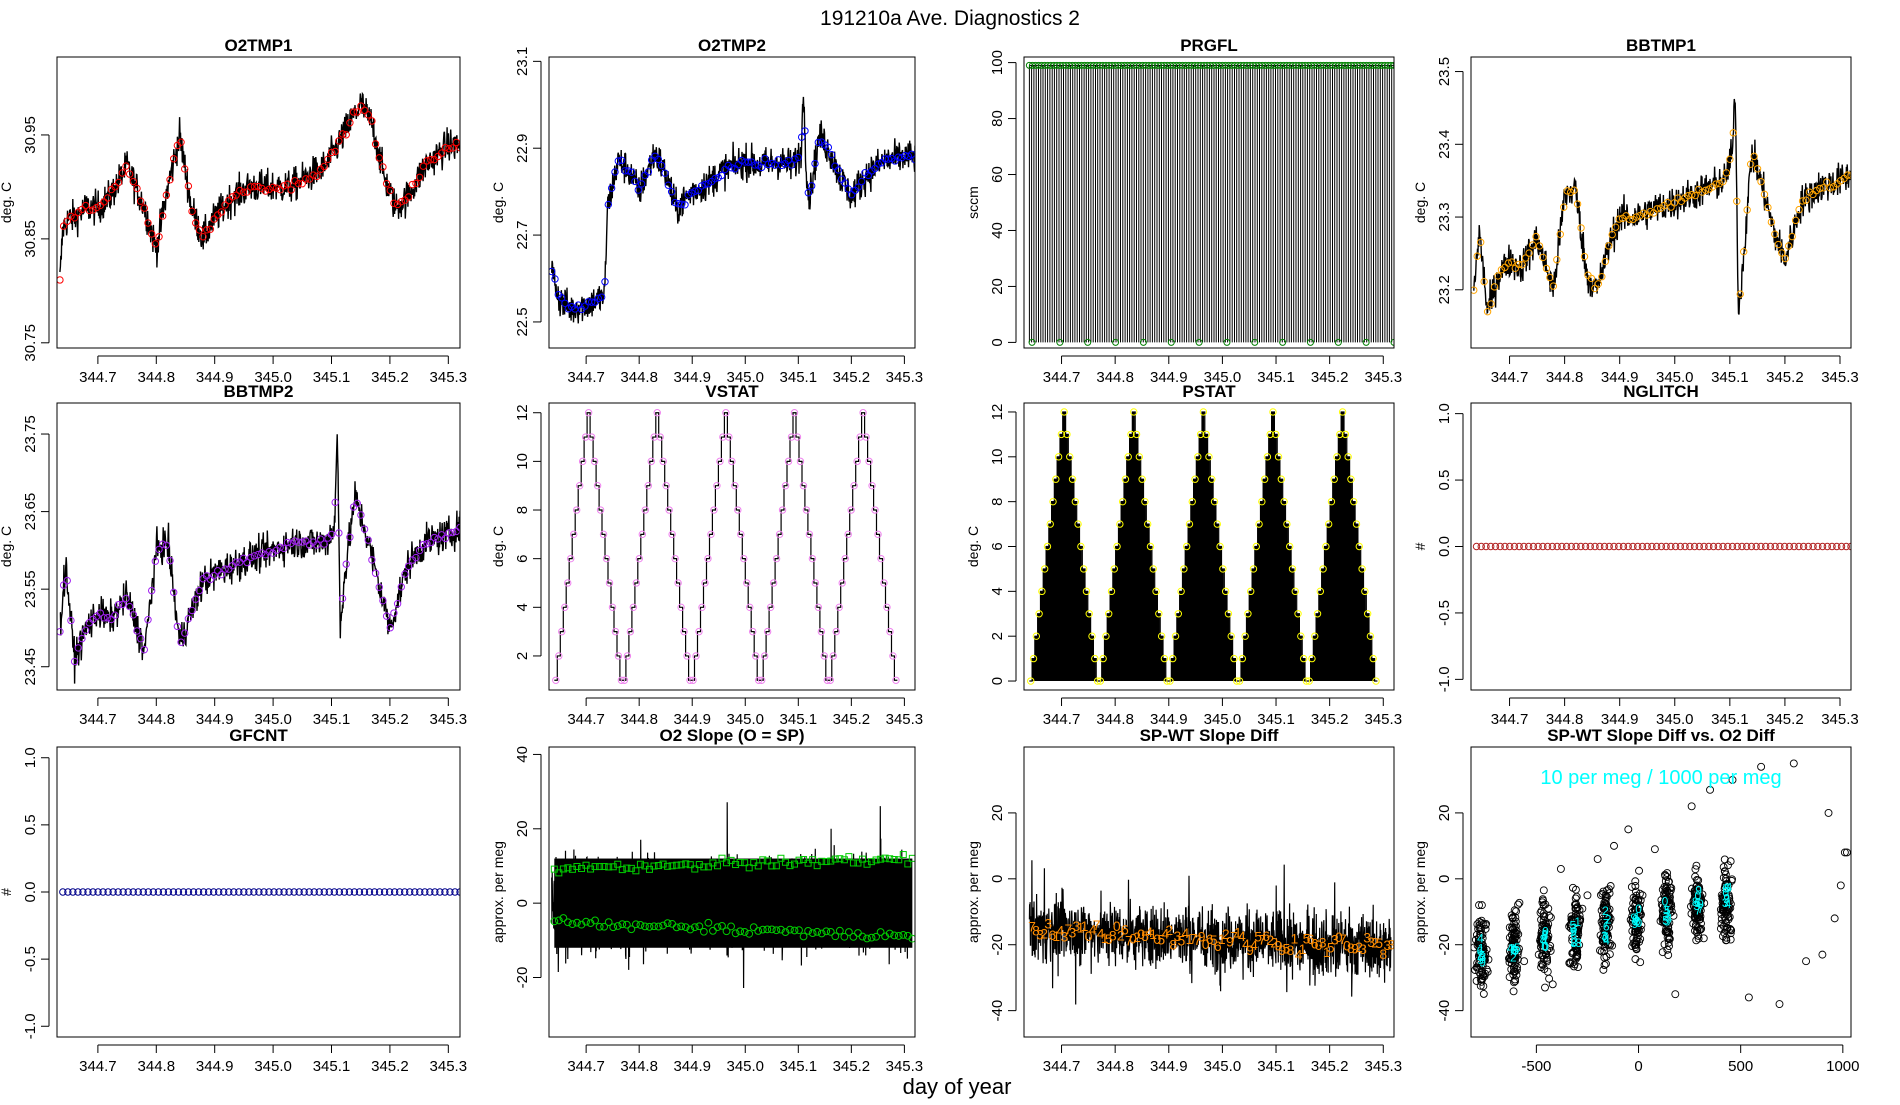 The height and width of the screenshot is (1105, 1900). What do you see at coordinates (1420, 202) in the screenshot?
I see `ylabel-bbtmp1: deg. C` at bounding box center [1420, 202].